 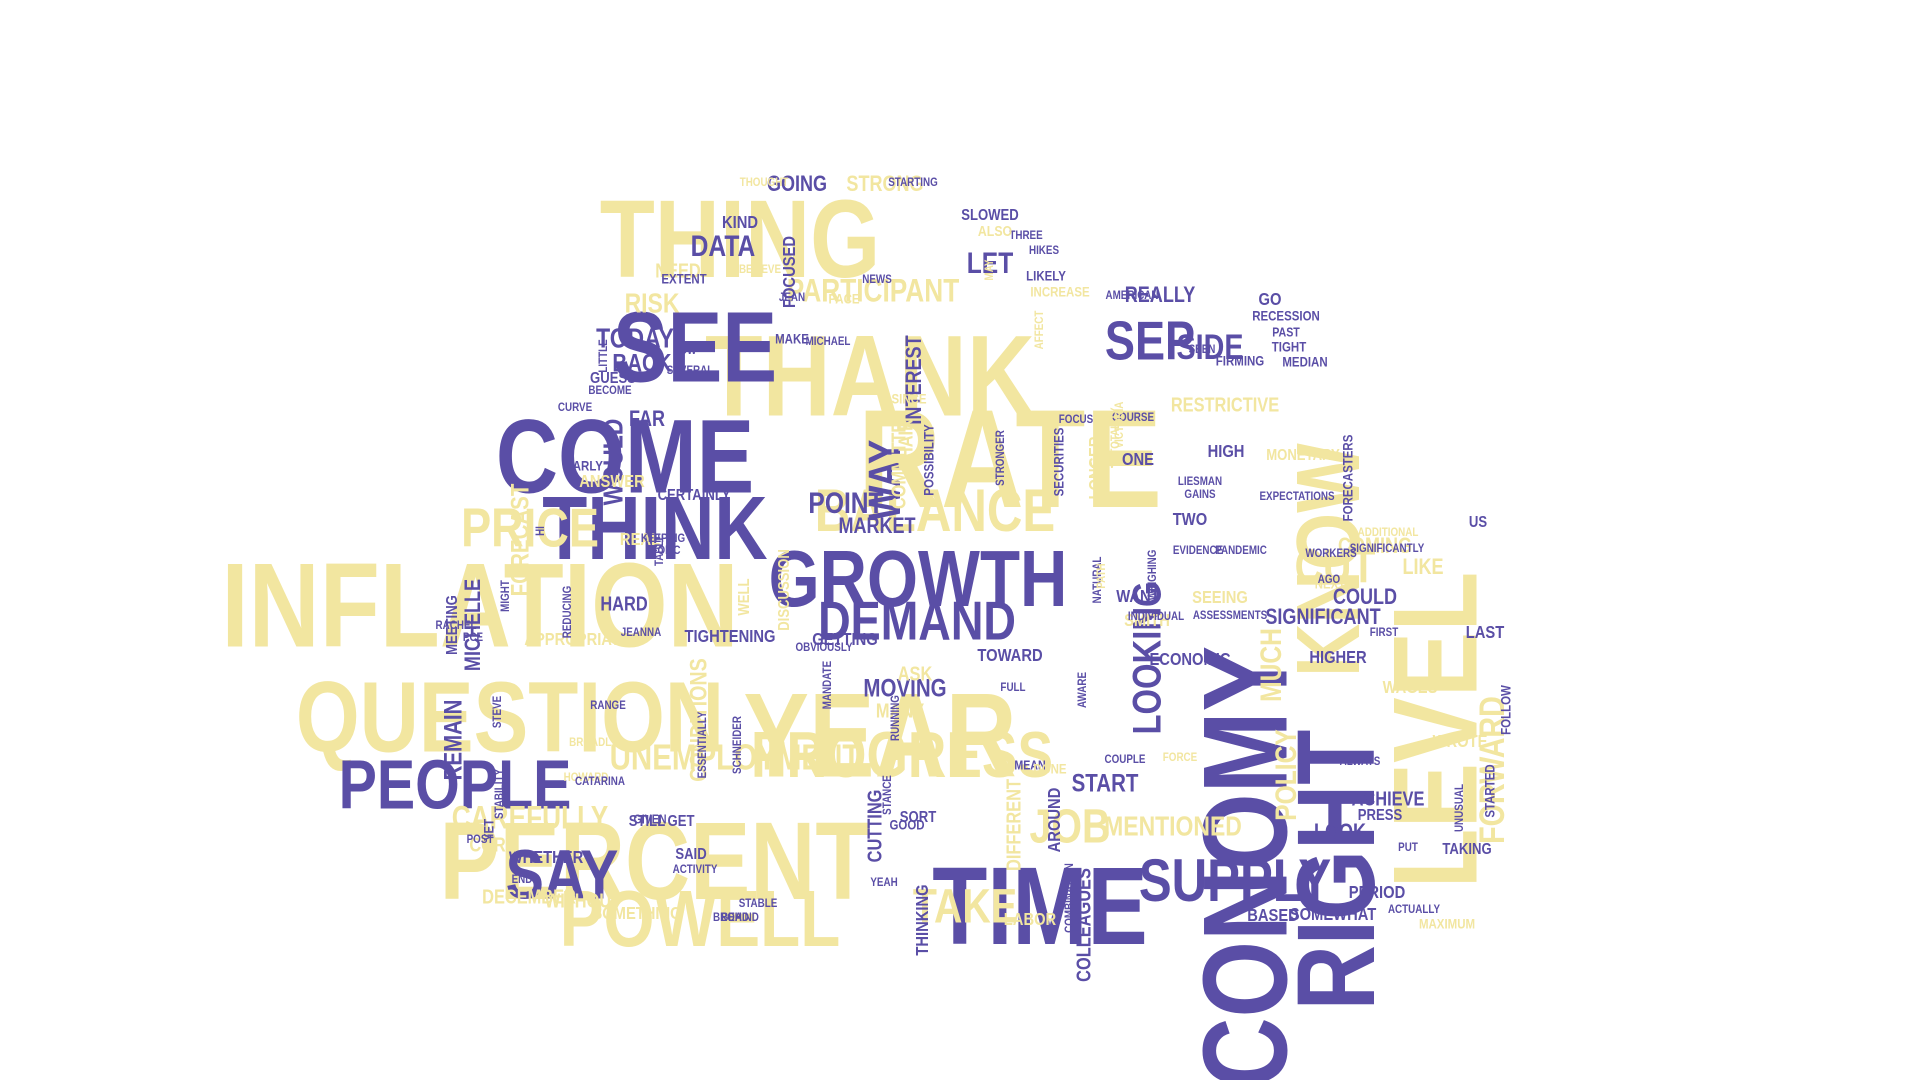 What do you see at coordinates (1303, 455) in the screenshot?
I see `cloud-word: MONETARY` at bounding box center [1303, 455].